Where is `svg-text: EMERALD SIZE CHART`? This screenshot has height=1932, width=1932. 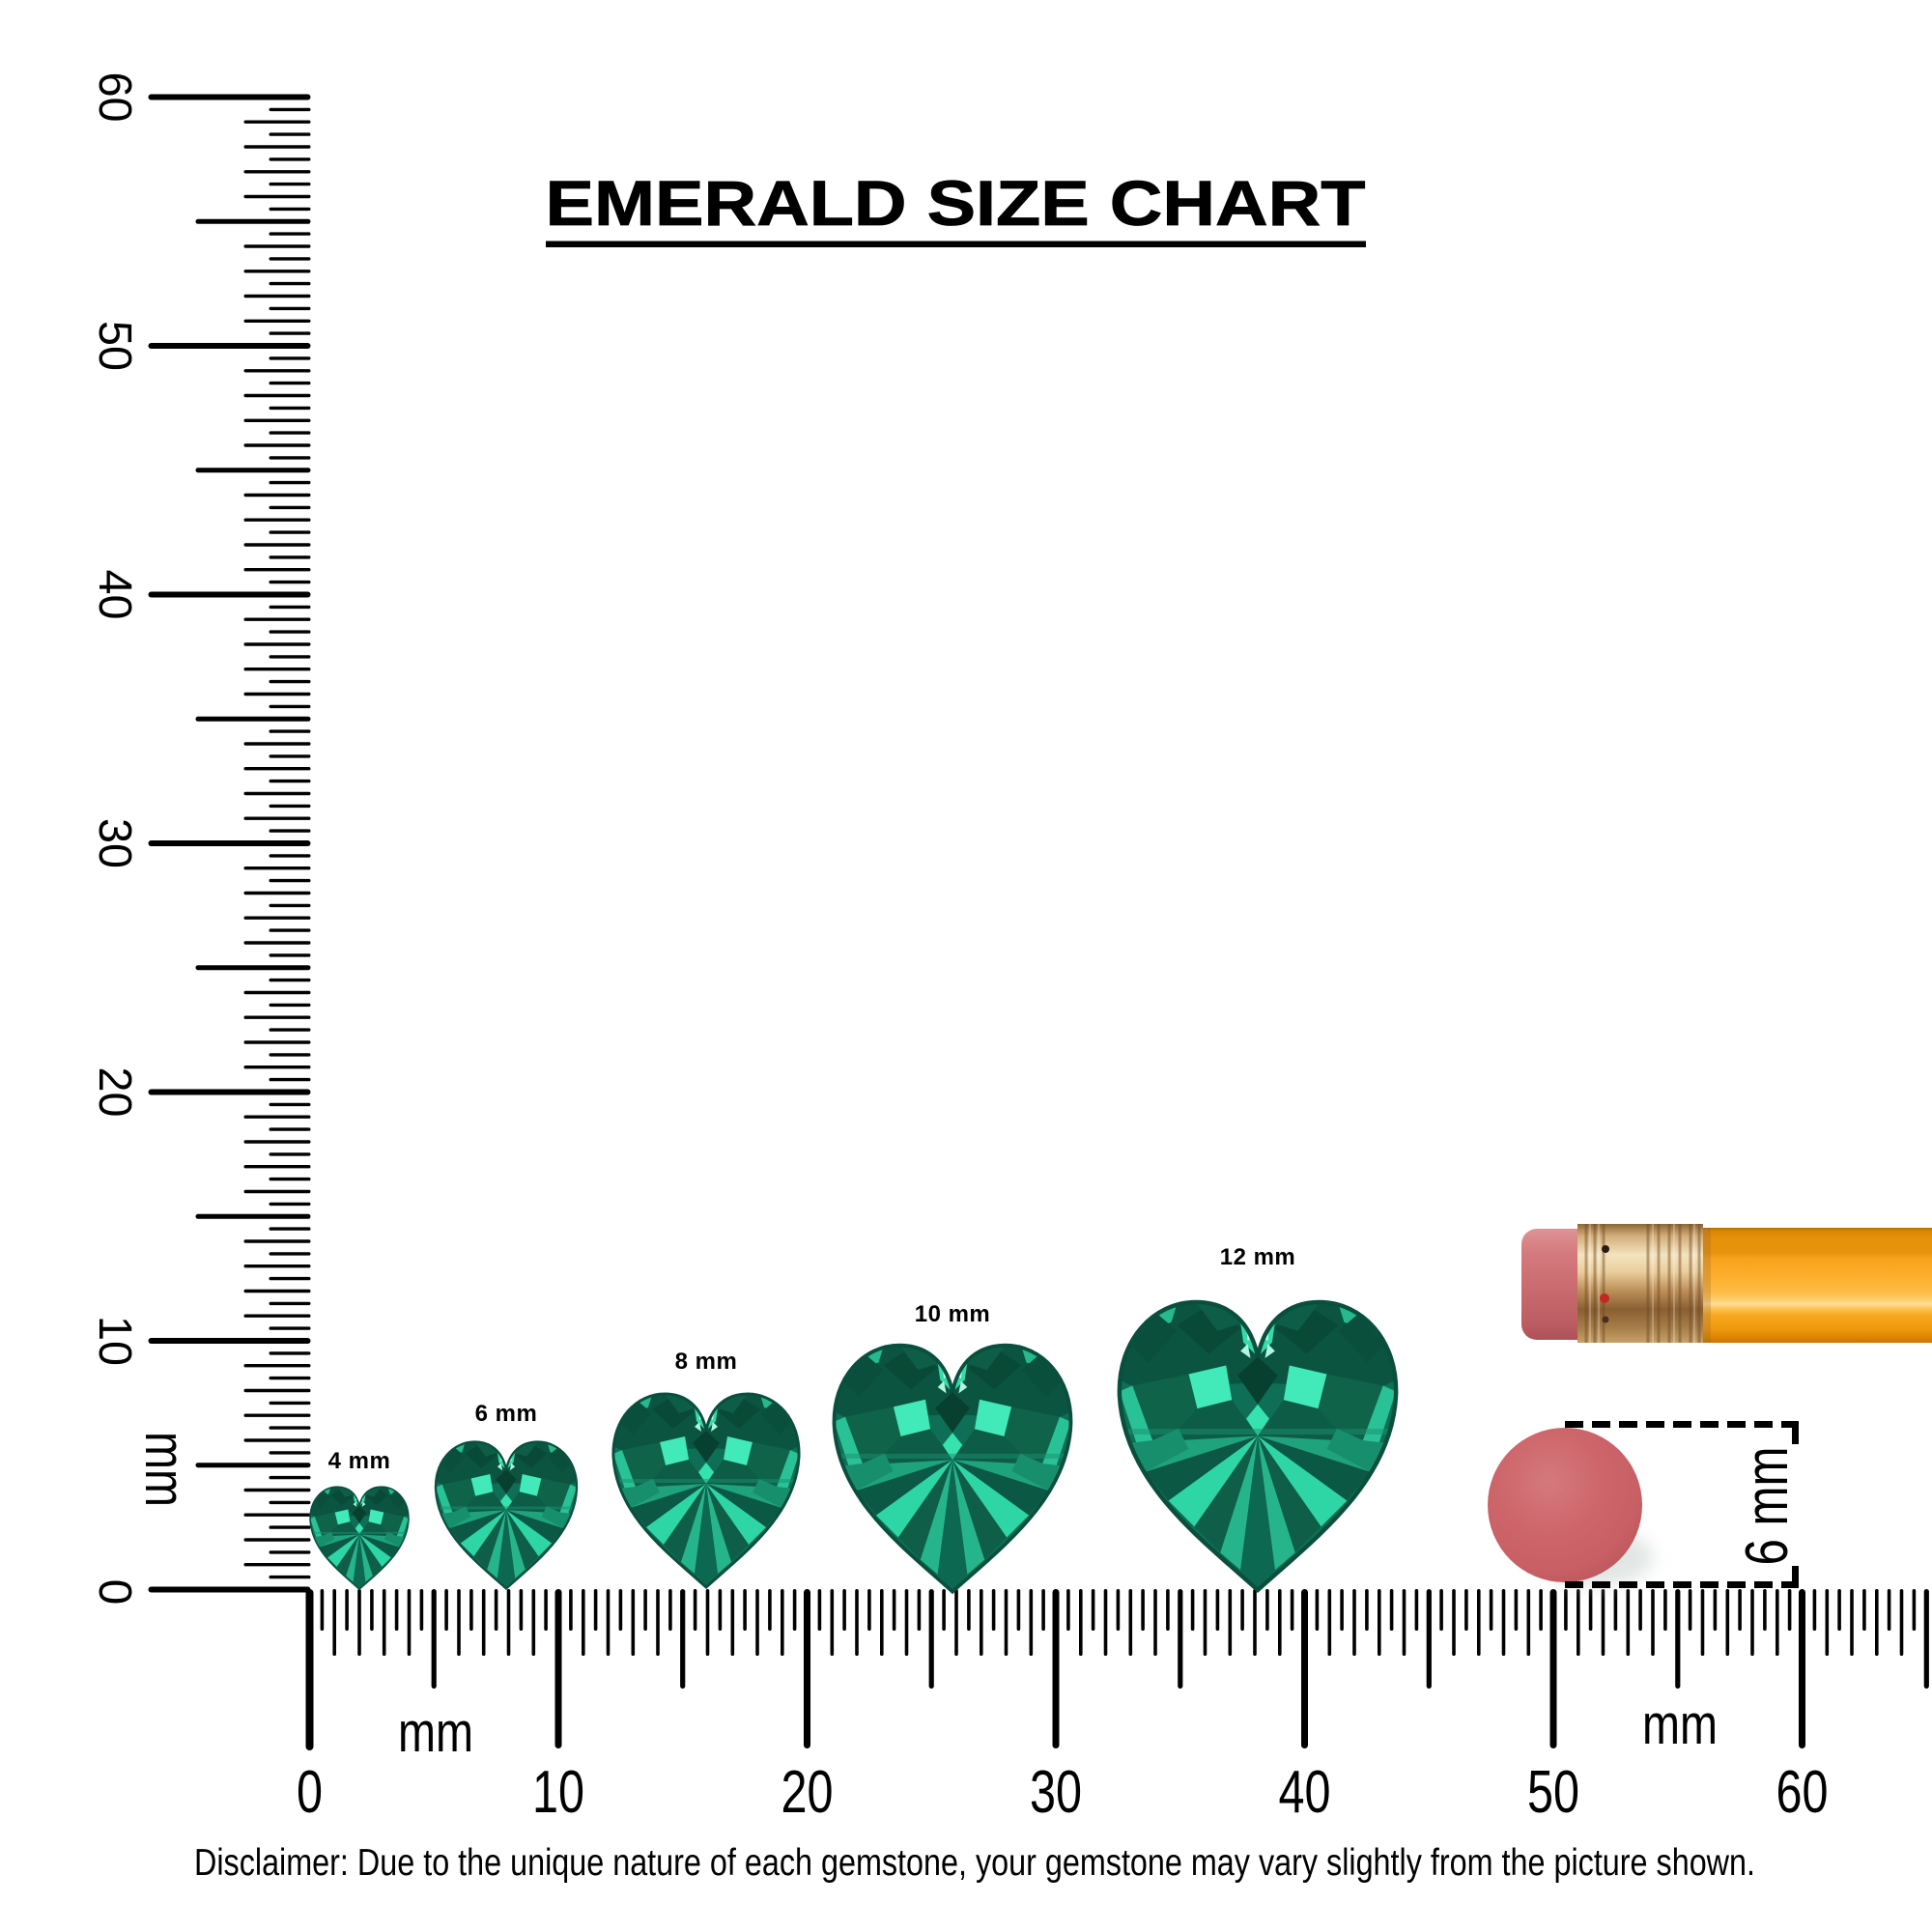
svg-text: EMERALD SIZE CHART is located at coordinates (956, 203).